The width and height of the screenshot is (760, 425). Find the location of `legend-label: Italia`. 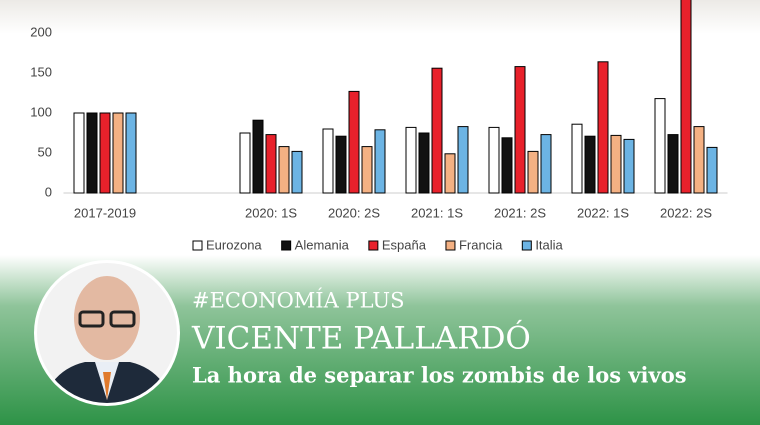

legend-label: Italia is located at coordinates (549, 244).